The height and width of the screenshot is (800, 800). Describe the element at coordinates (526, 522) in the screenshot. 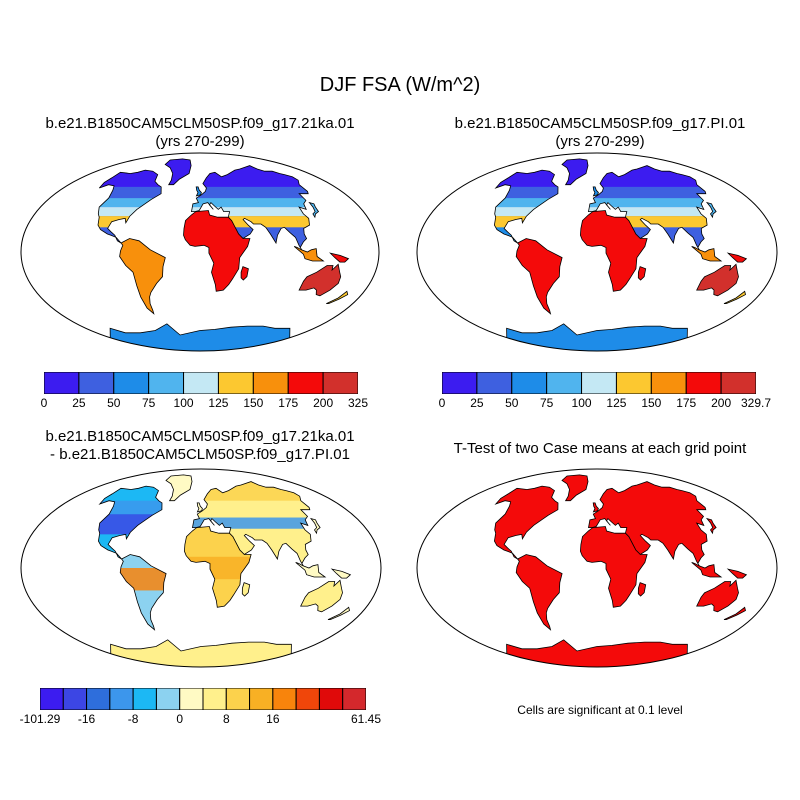

I see `coastline-north-america` at that location.